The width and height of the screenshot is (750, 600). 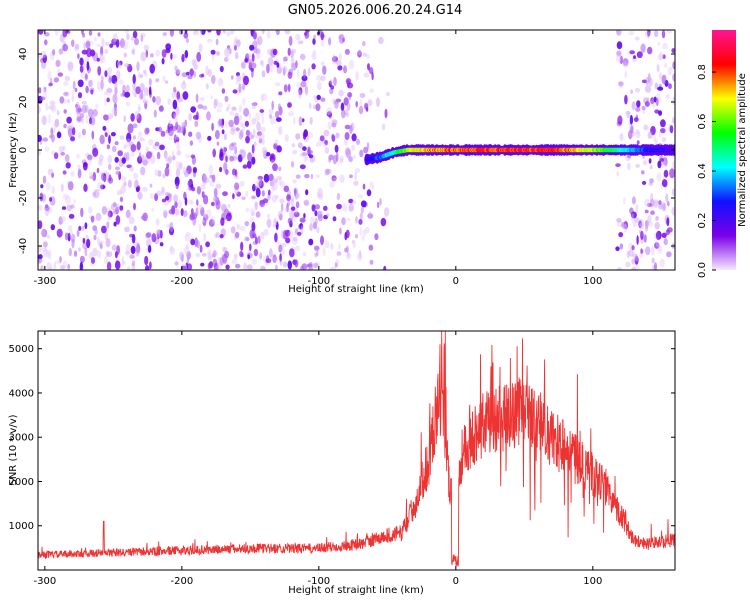 What do you see at coordinates (702, 122) in the screenshot?
I see `colorbar-tick-label: 0.6` at bounding box center [702, 122].